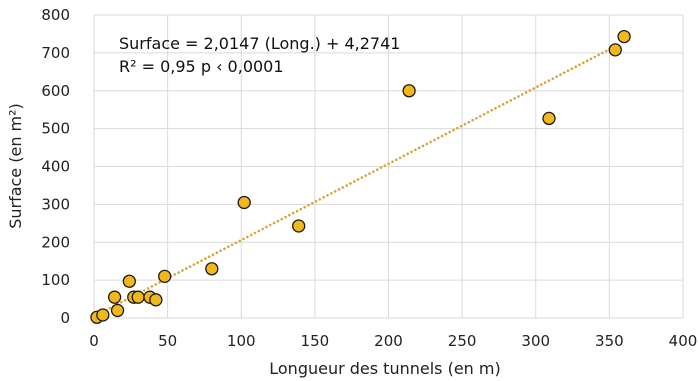 This screenshot has height=381, width=698. What do you see at coordinates (94, 341) in the screenshot?
I see `x-tick-label: 0` at bounding box center [94, 341].